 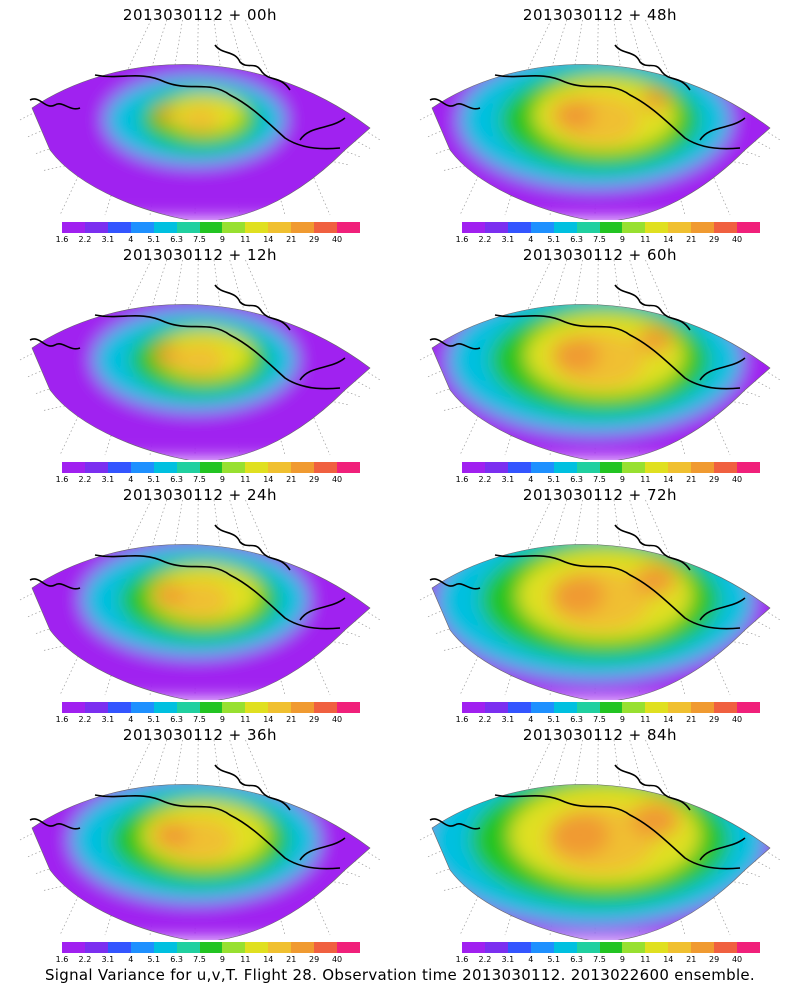 I want to click on panel-title: 2013030112 + 00h, so click(x=200, y=15).